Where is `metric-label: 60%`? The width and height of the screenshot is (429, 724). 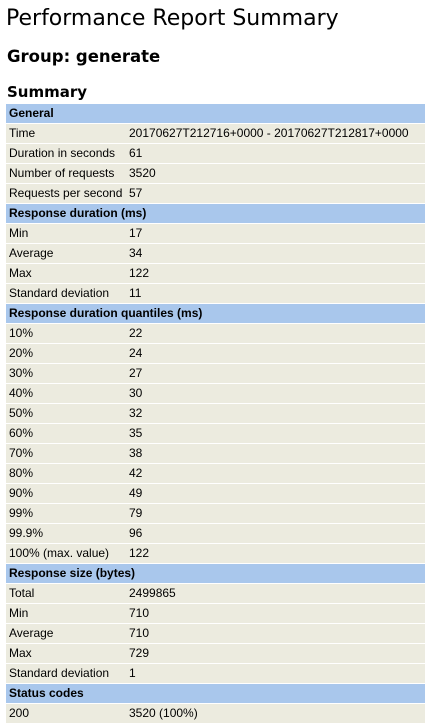 metric-label: 60% is located at coordinates (66, 433).